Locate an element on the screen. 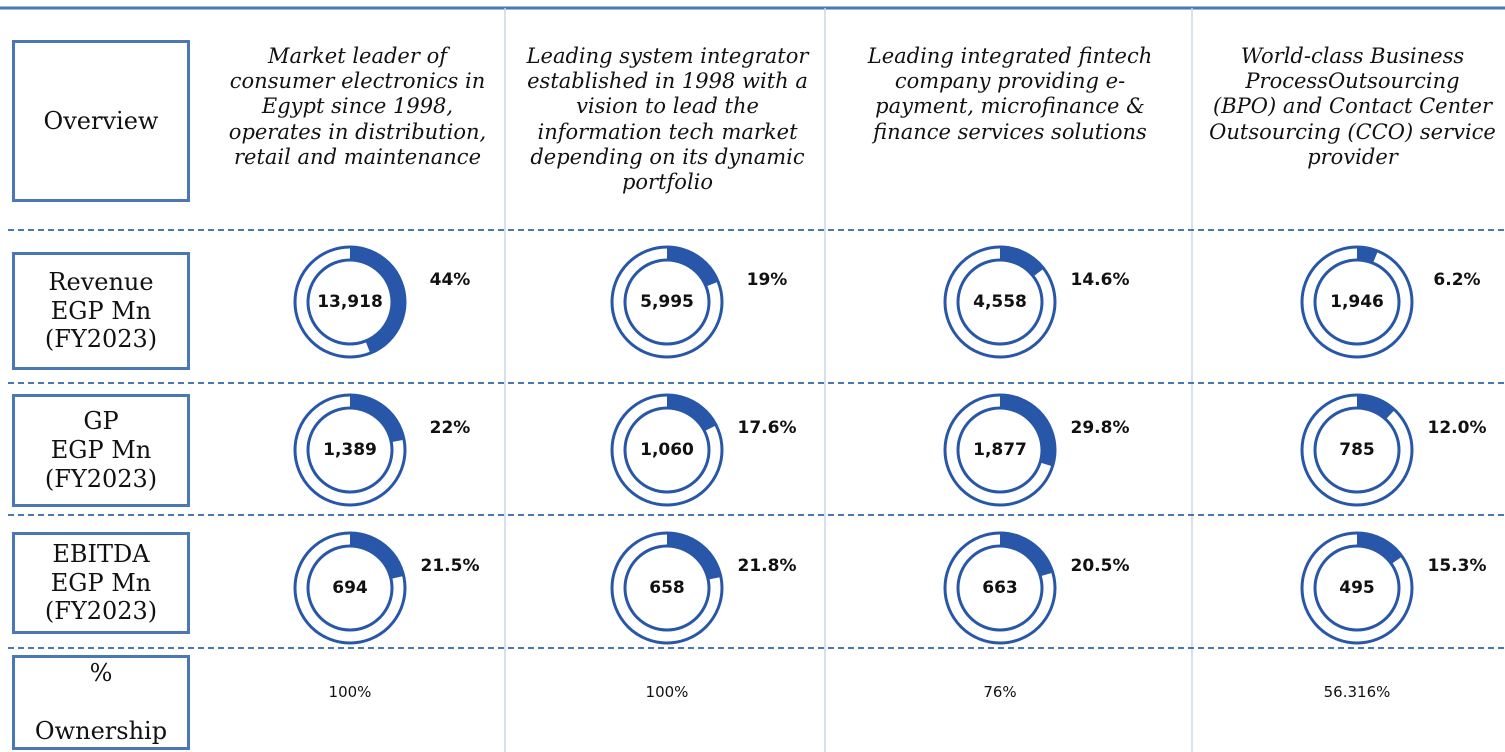 The height and width of the screenshot is (752, 1505). row-label: EBITDA EGP Mn (FY2023) is located at coordinates (101, 583).